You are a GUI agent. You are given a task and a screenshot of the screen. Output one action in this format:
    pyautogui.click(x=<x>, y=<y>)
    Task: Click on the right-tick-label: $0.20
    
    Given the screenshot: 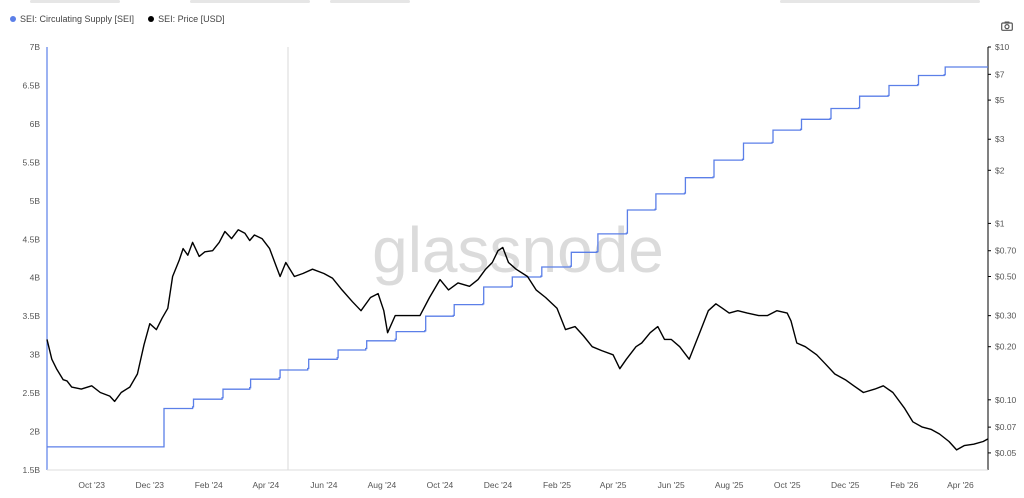 What is the action you would take?
    pyautogui.click(x=1006, y=347)
    